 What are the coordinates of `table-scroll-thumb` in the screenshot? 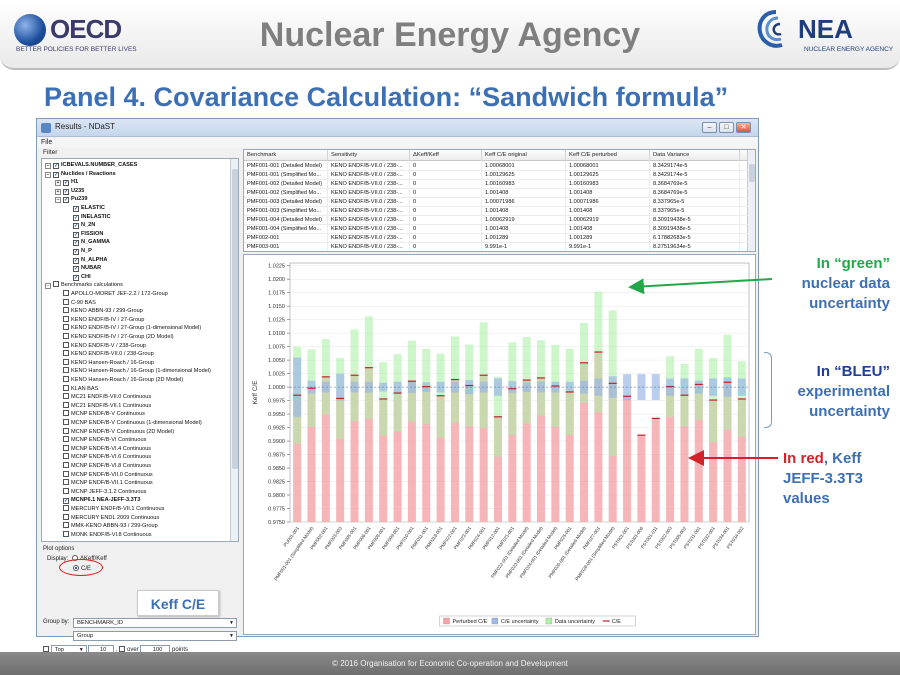 It's located at (752, 173).